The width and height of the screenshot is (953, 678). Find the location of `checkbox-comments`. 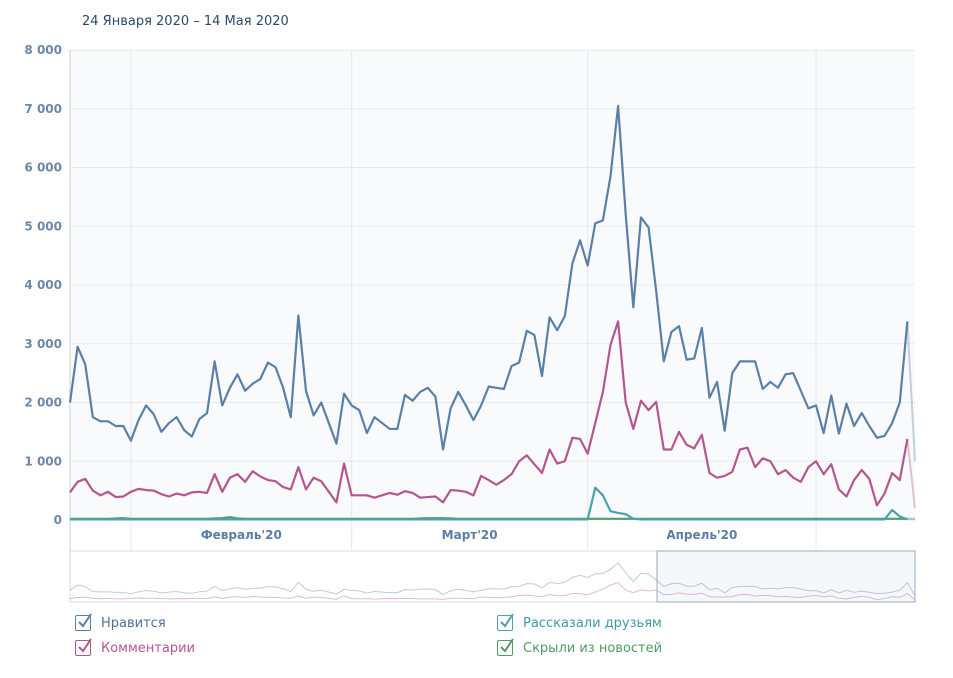

checkbox-comments is located at coordinates (83, 647).